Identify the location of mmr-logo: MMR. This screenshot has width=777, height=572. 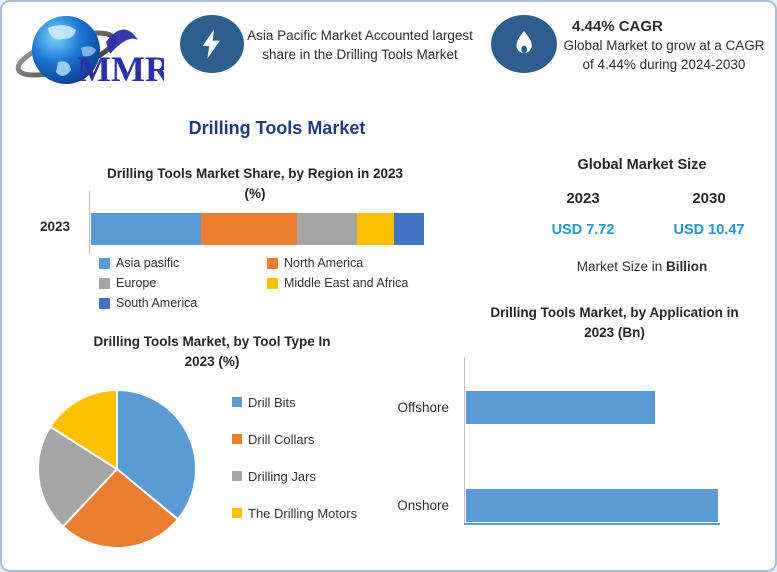
(93, 55).